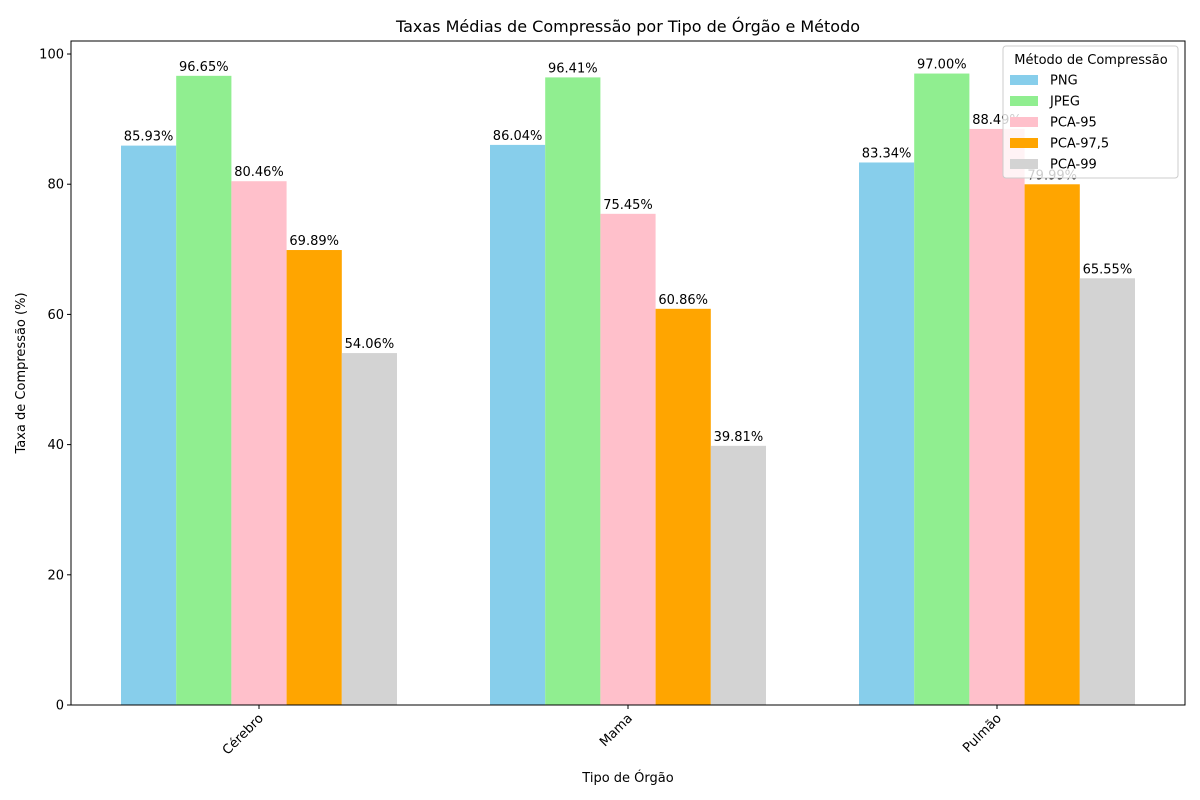 This screenshot has height=800, width=1200. What do you see at coordinates (243, 734) in the screenshot?
I see `x-tick-label: Cérebro` at bounding box center [243, 734].